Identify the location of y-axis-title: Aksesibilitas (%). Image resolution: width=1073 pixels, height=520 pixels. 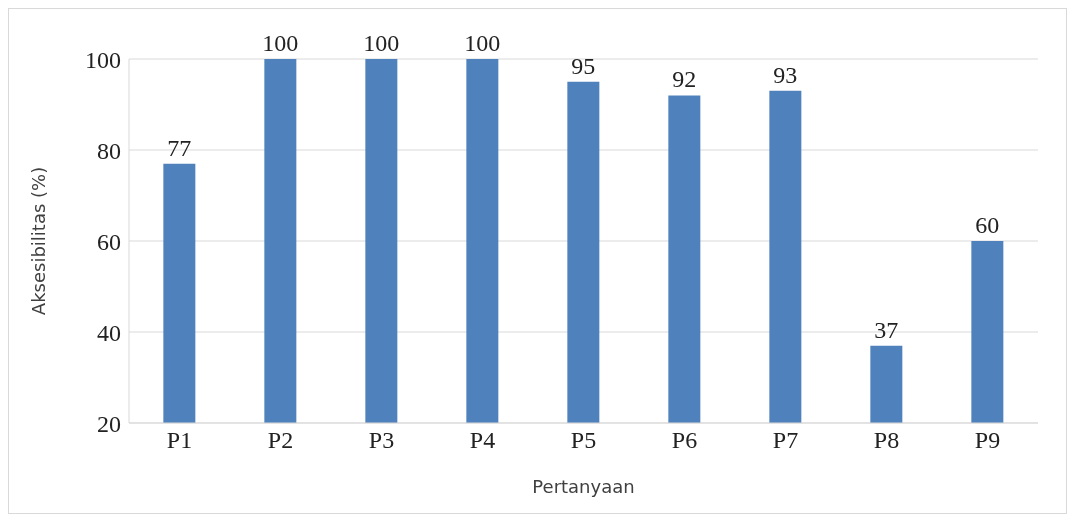
(39, 241).